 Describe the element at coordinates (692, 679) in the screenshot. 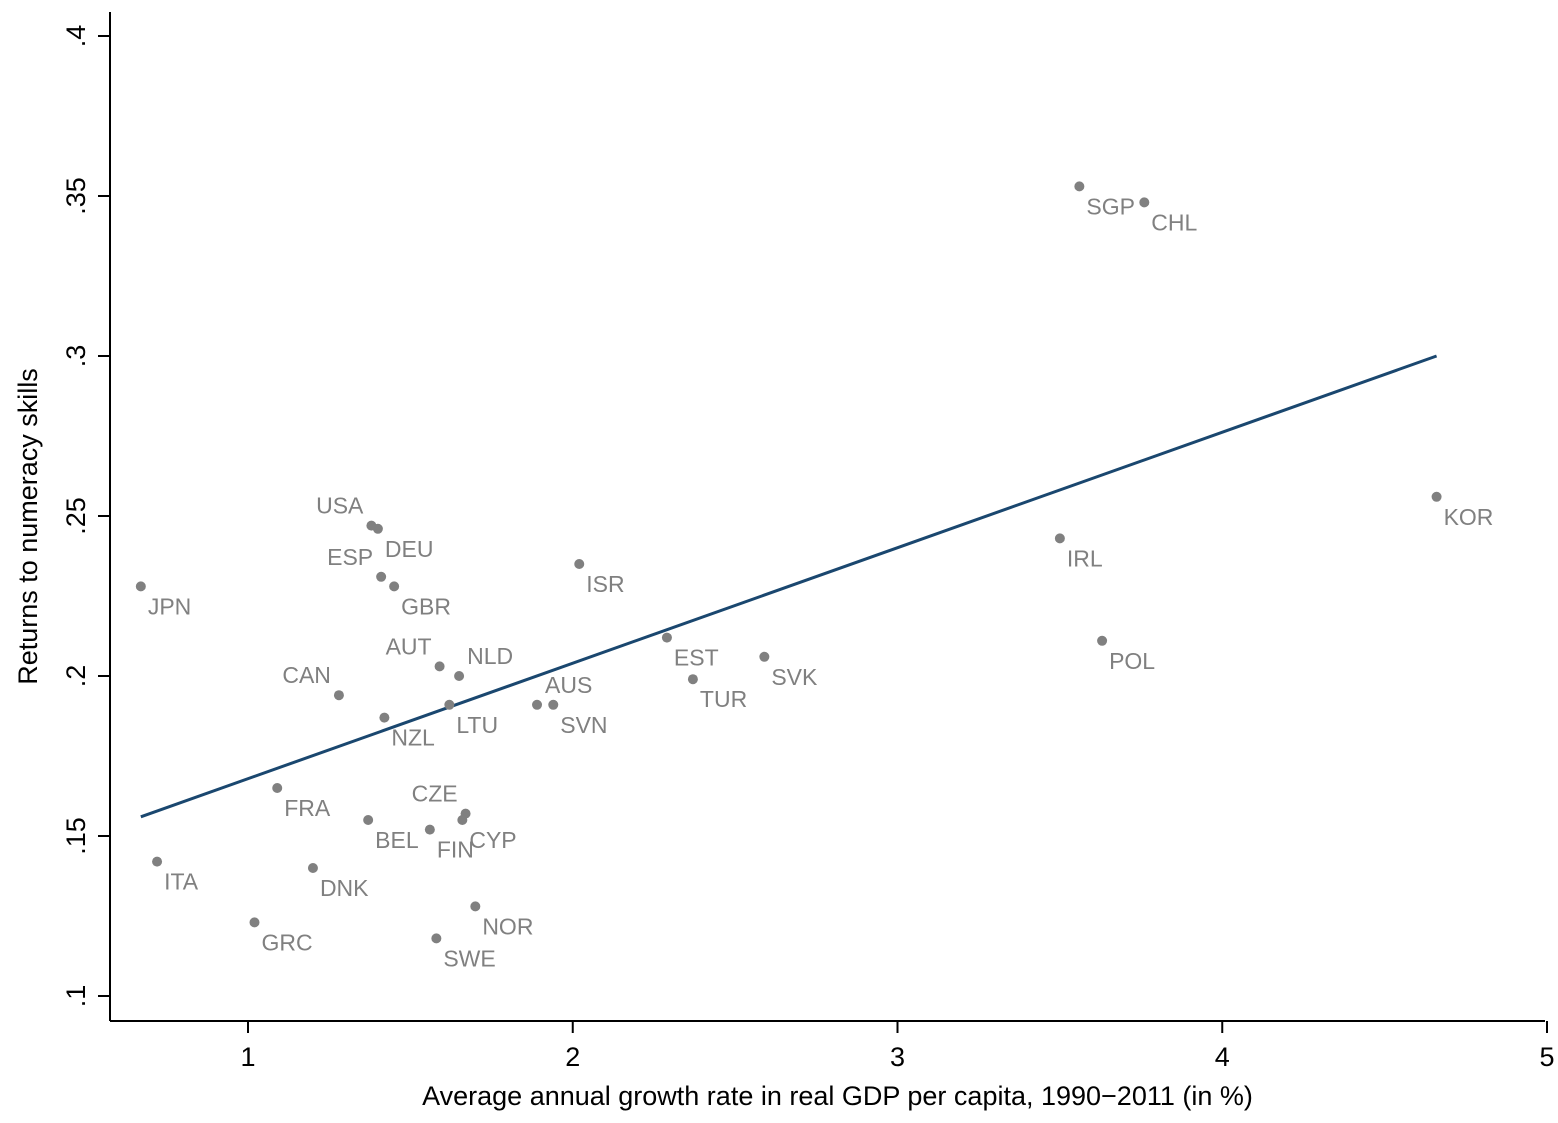

I see `data-point-tur` at that location.